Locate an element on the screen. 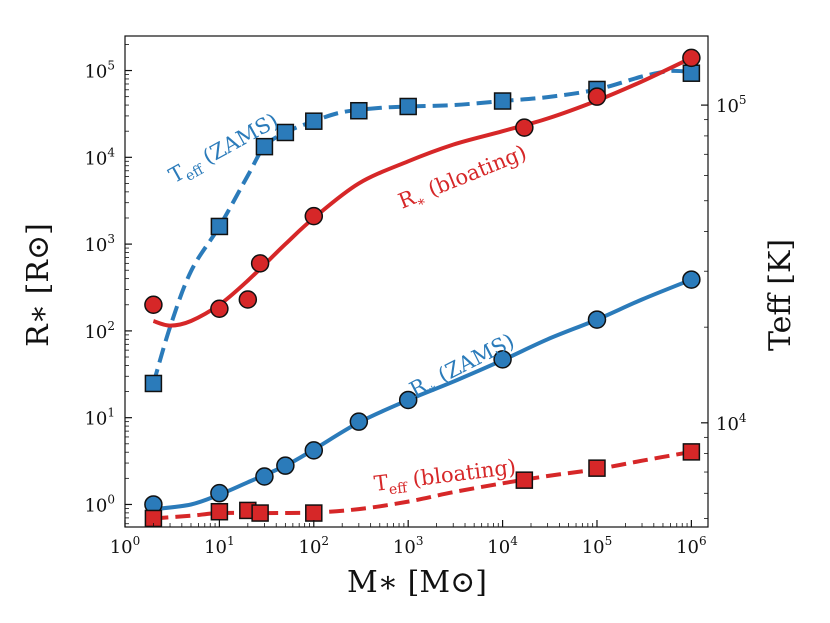 The width and height of the screenshot is (830, 623). y-right-tick-label: 10⁵ is located at coordinates (731, 105).